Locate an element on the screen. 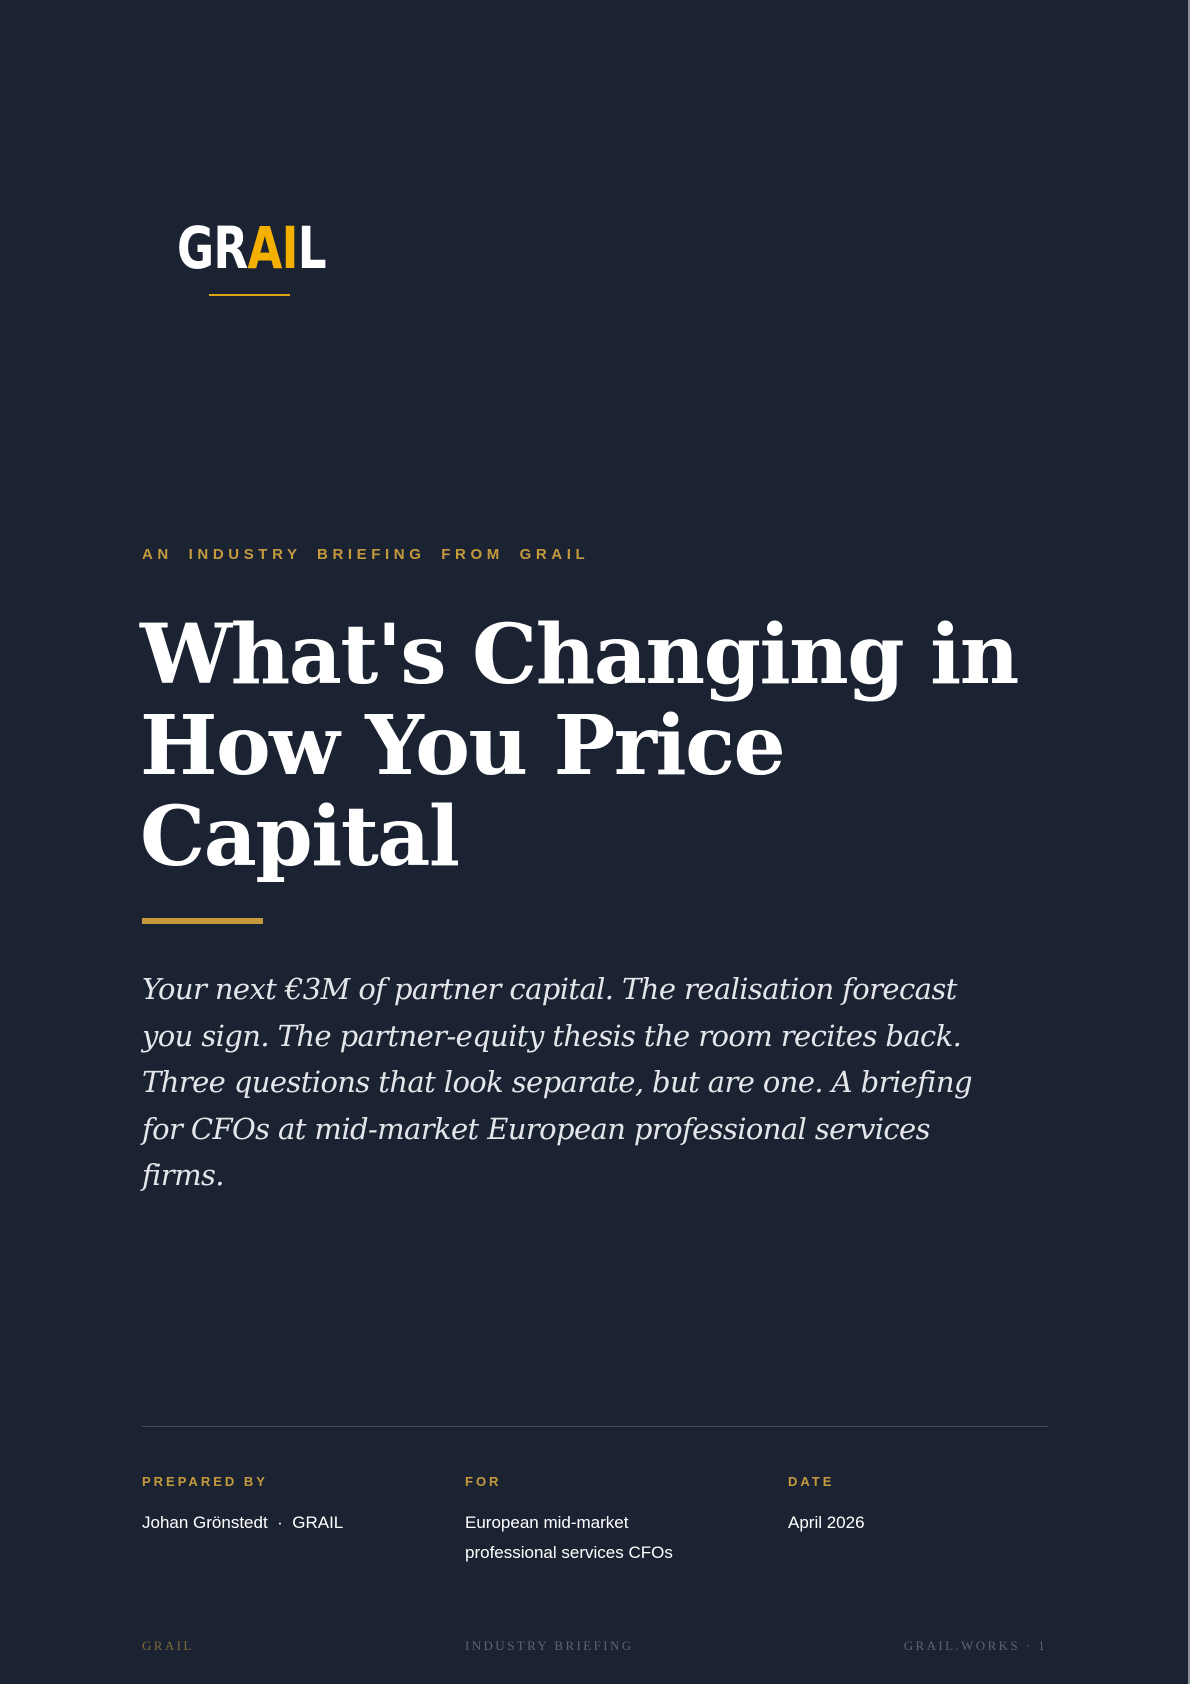 The image size is (1190, 1684). title-line-2: How You Price is located at coordinates (463, 746).